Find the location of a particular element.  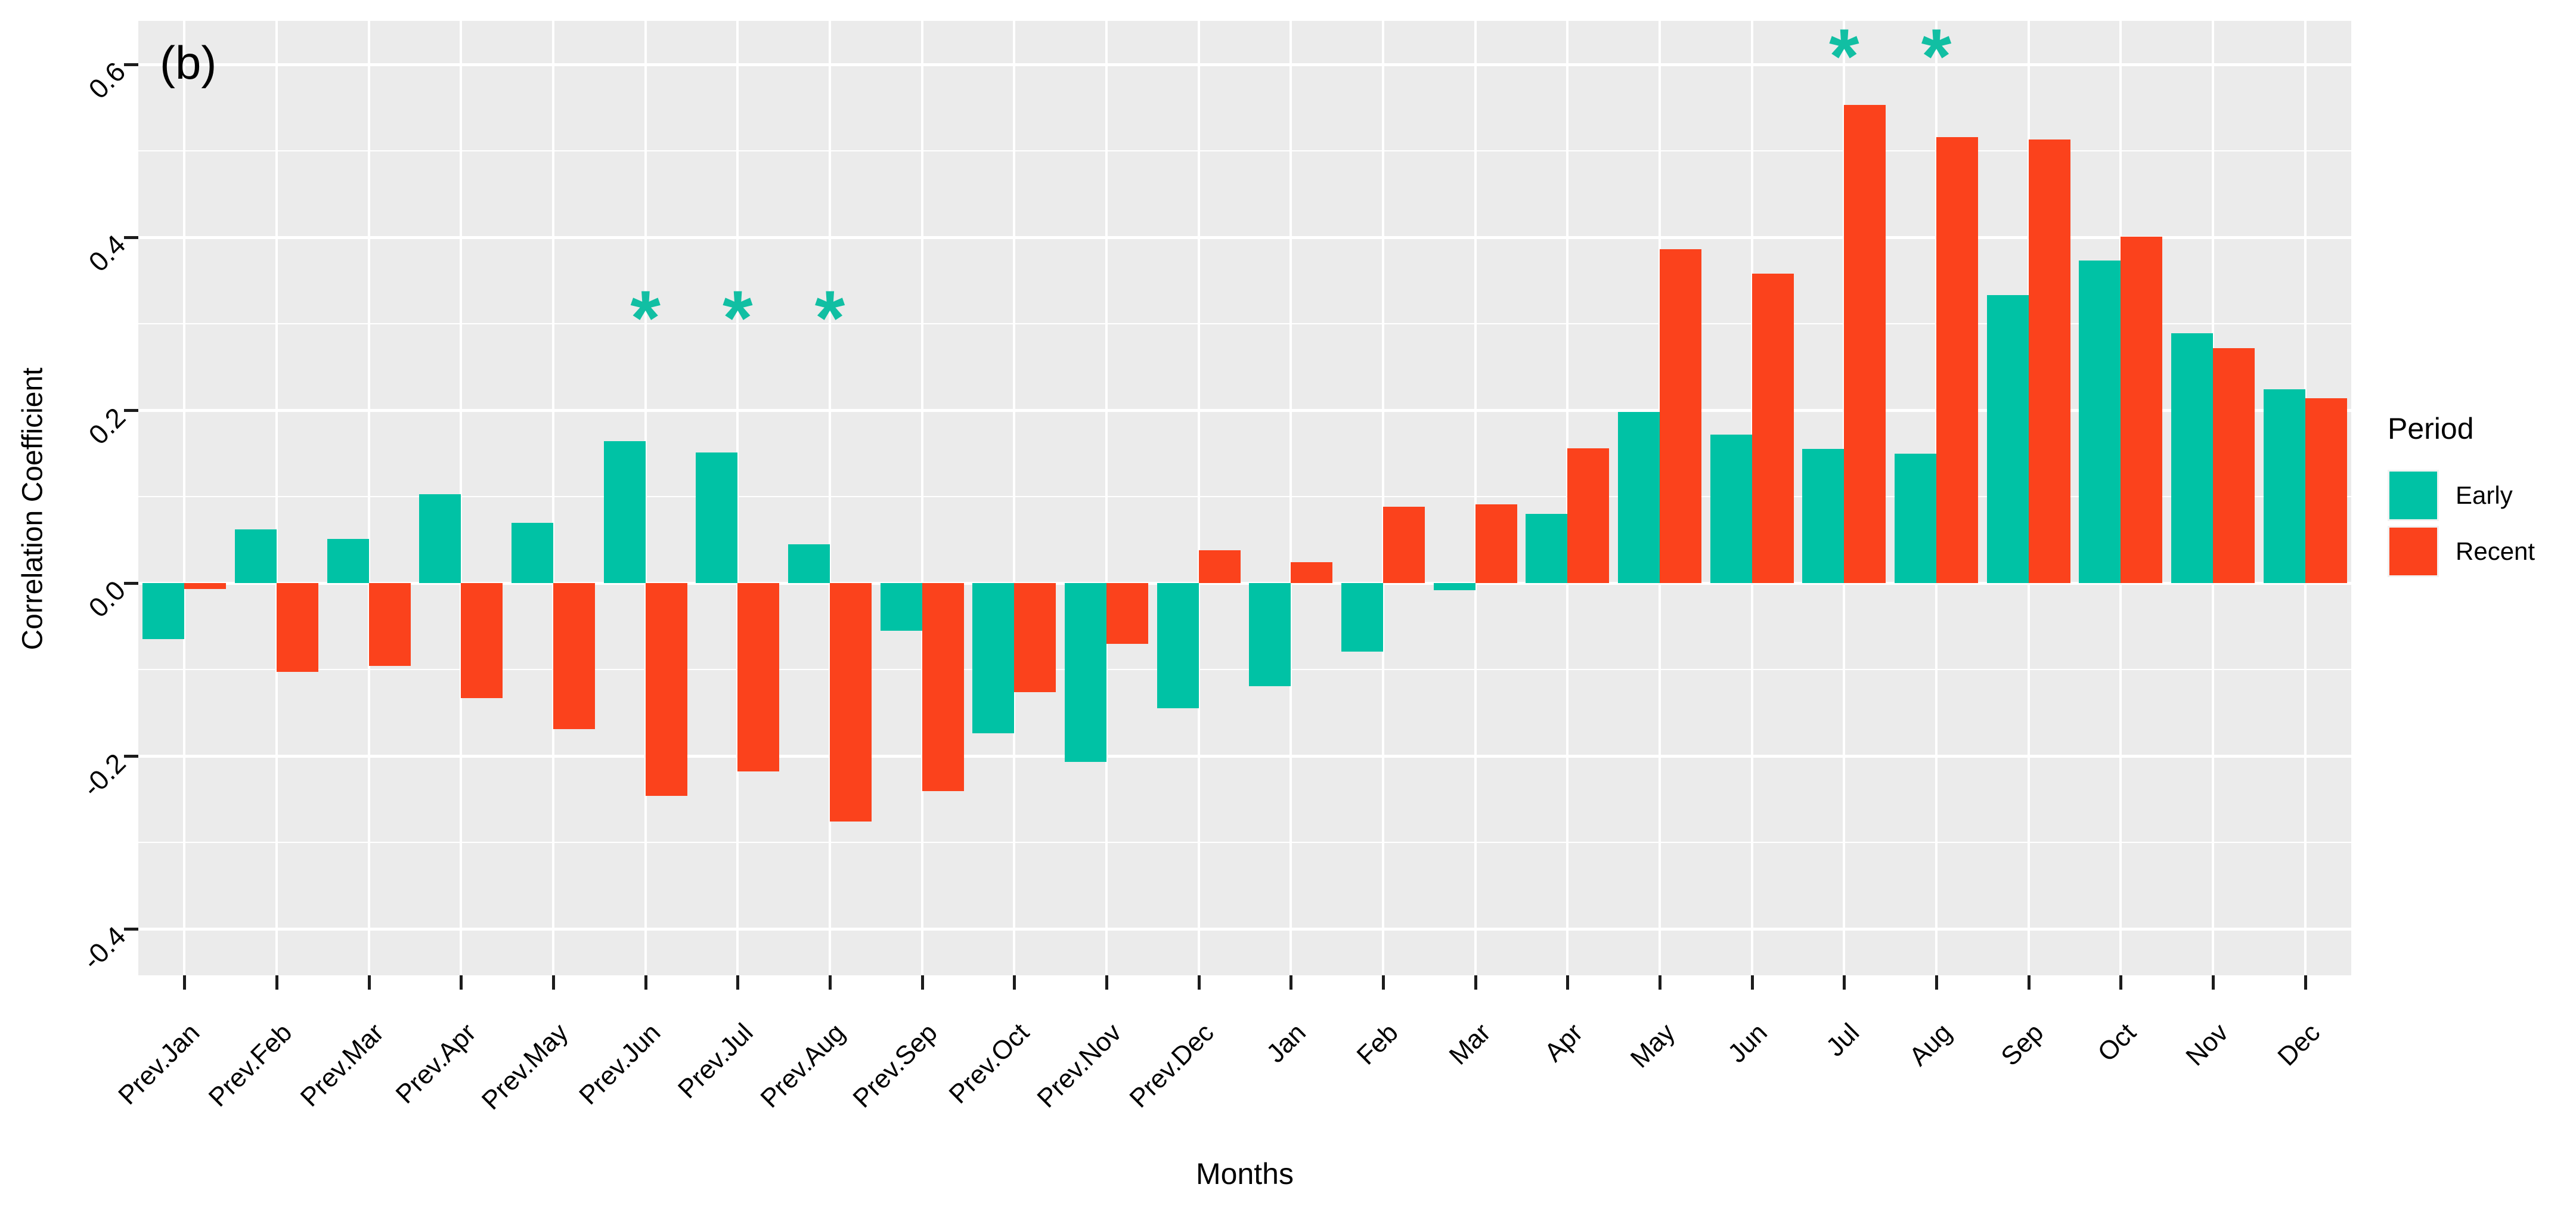

x-tick-label-Feb: Feb is located at coordinates (1377, 1044).